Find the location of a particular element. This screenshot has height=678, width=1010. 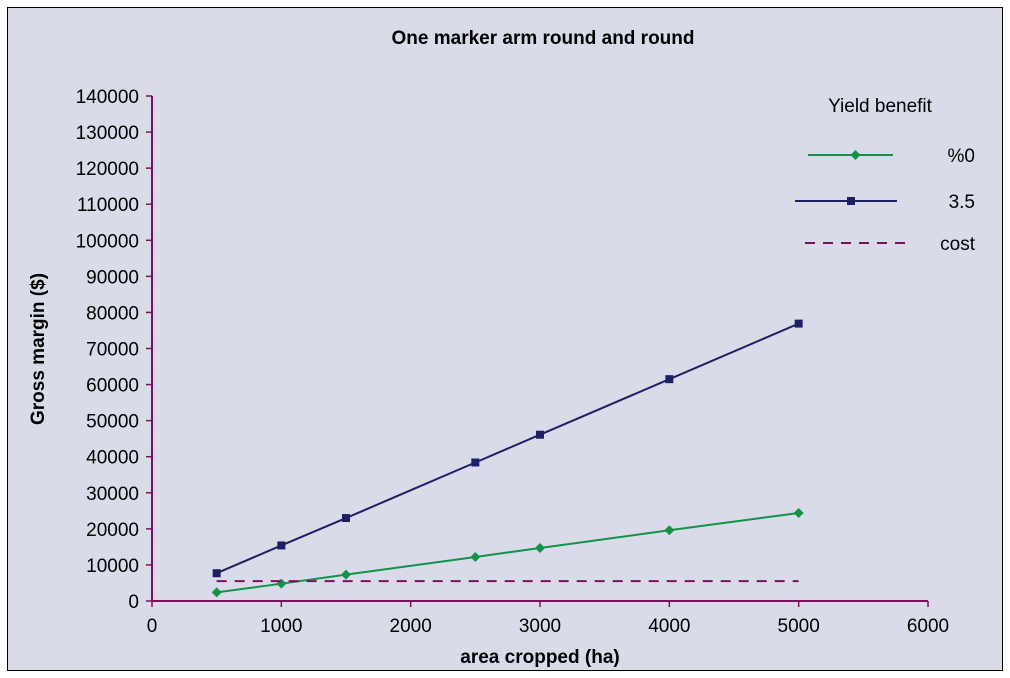

y-tick-label: 40000 is located at coordinates (112, 458).